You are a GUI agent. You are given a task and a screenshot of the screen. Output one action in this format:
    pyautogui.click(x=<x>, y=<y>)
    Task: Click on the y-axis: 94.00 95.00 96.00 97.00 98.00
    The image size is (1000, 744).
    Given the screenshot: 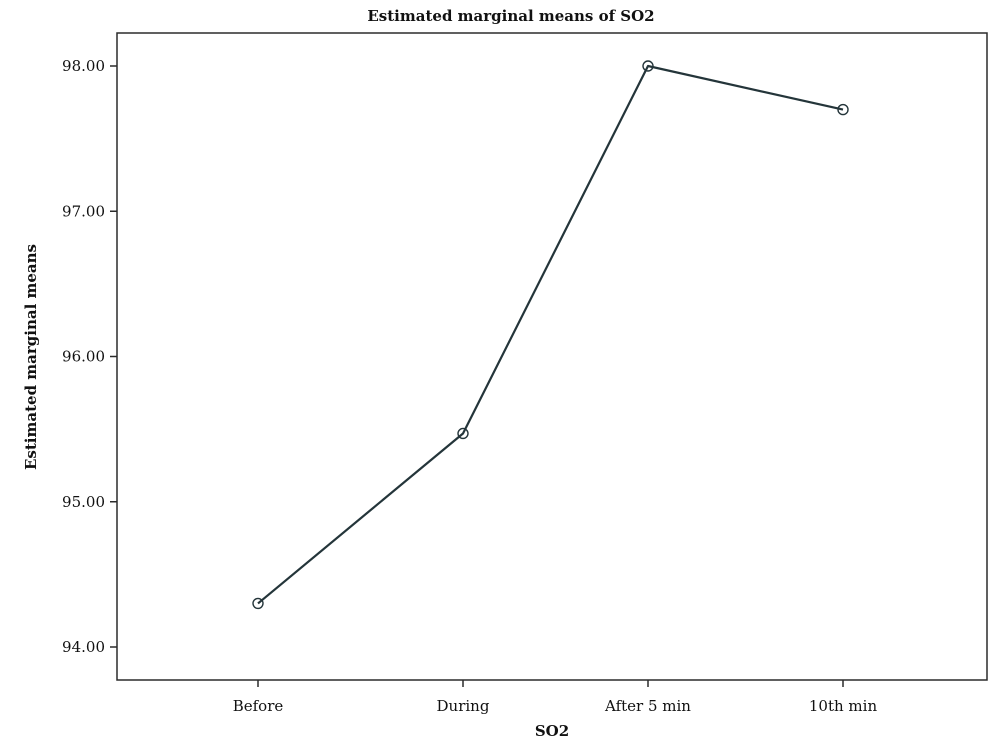 What is the action you would take?
    pyautogui.click(x=89, y=356)
    